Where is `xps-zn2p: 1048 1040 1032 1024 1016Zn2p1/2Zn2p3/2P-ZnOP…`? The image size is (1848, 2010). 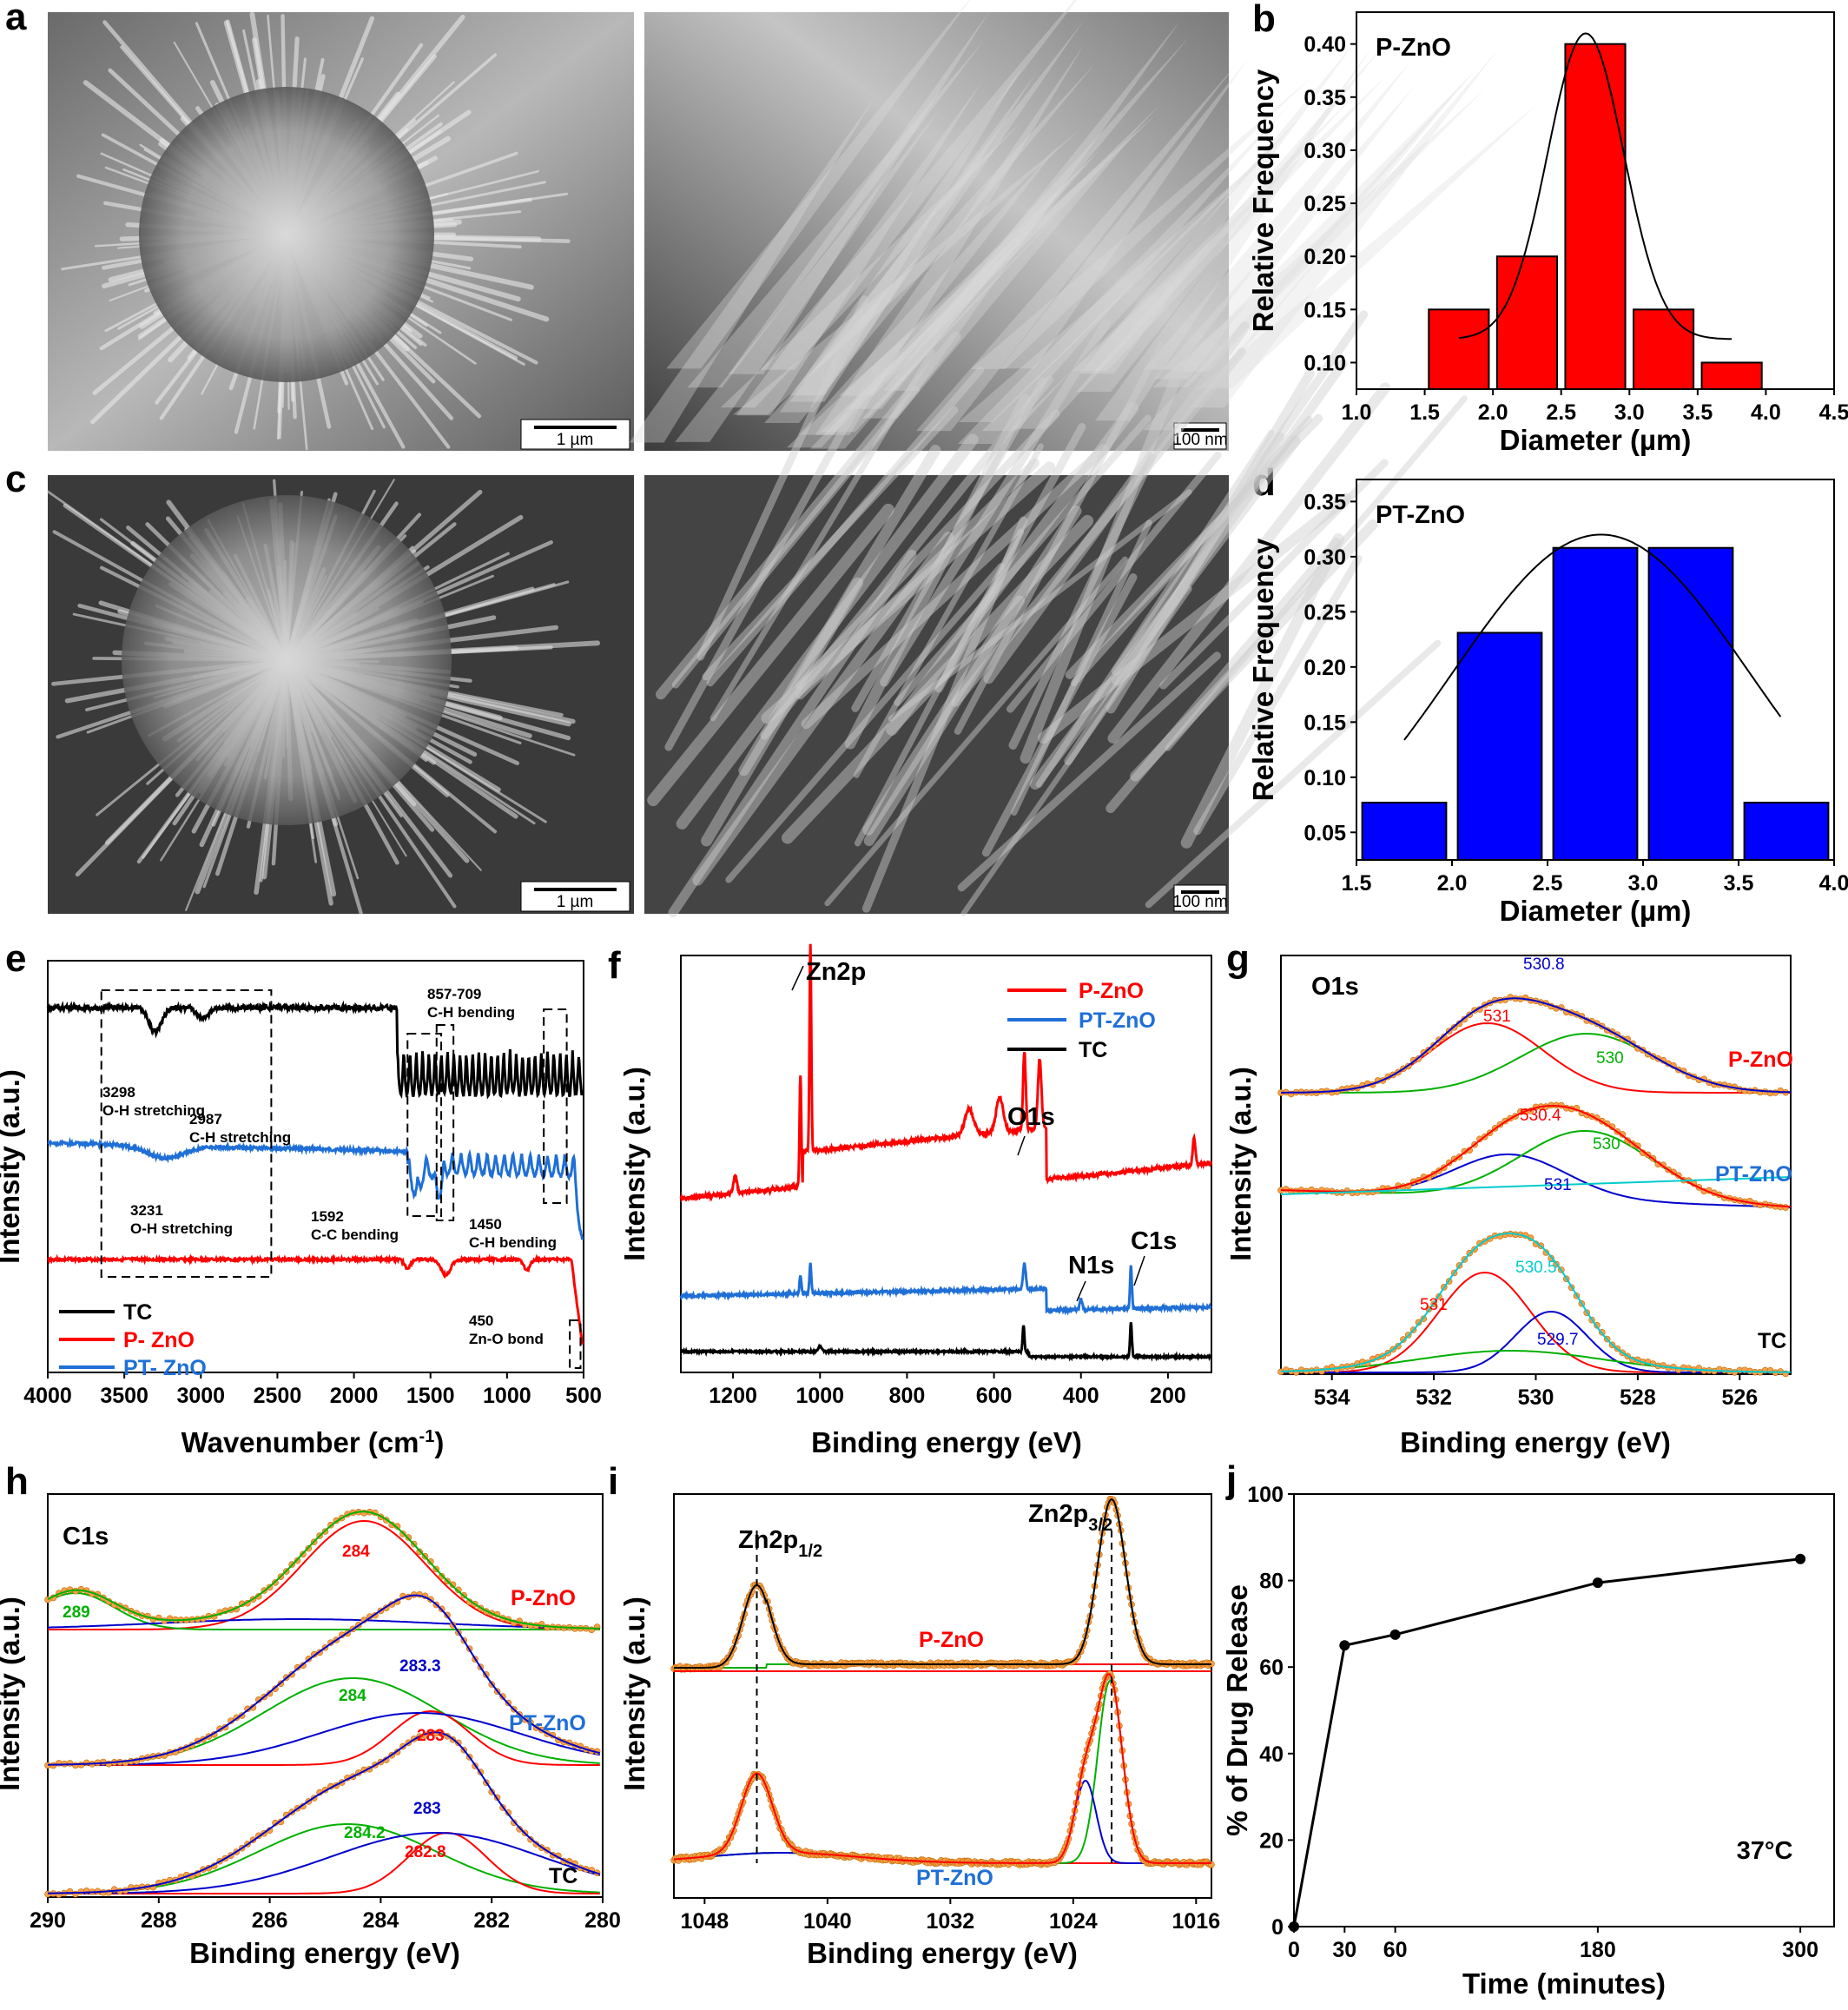
xps-zn2p: 1048 1040 1032 1024 1016Zn2p1/2Zn2p3/2P-ZnOP… is located at coordinates (920, 1731).